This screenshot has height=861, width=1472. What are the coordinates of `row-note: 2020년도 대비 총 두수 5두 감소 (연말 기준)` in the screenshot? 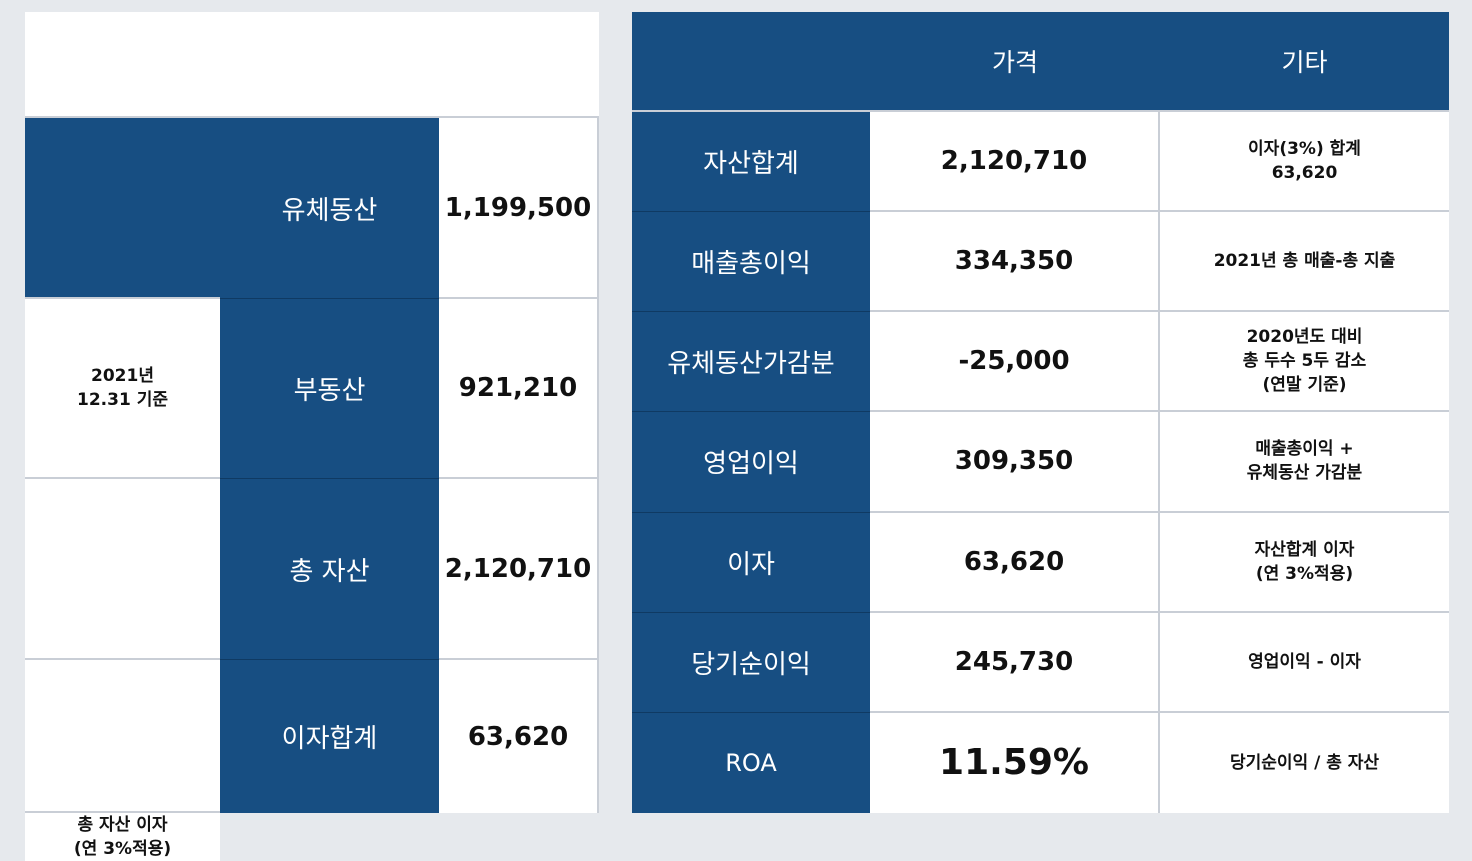 It's located at (1304, 362).